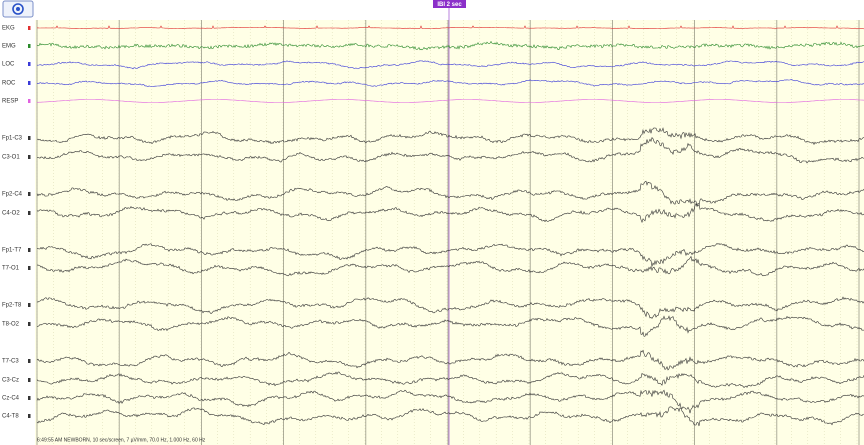  What do you see at coordinates (9, 47) in the screenshot?
I see `channel-label: EMG` at bounding box center [9, 47].